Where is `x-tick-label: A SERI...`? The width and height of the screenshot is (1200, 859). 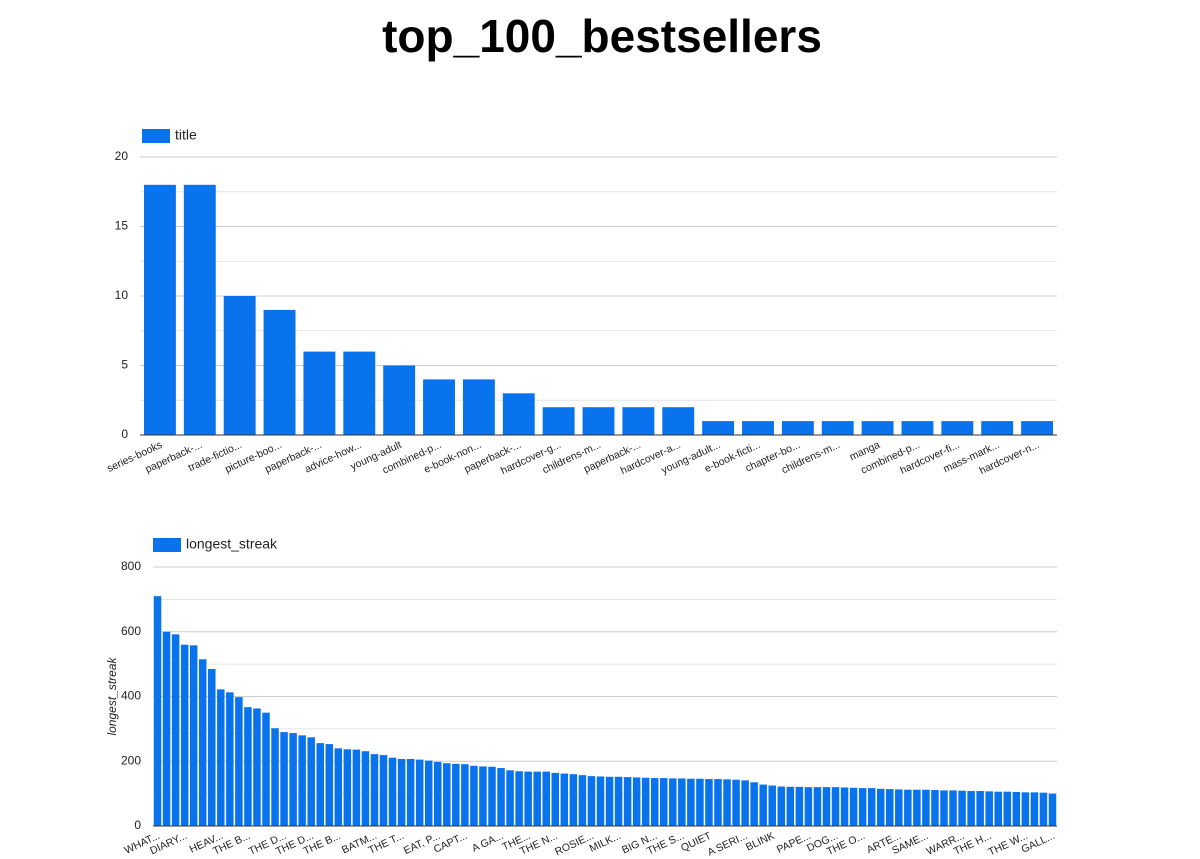
x-tick-label: A SERI... is located at coordinates (728, 844).